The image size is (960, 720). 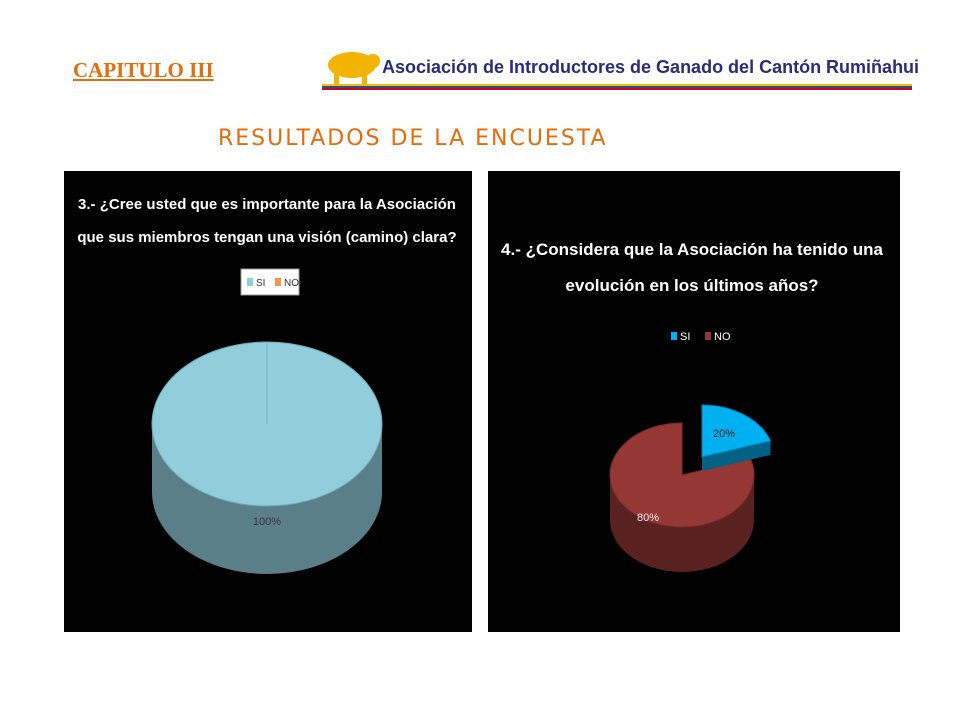 What do you see at coordinates (648, 518) in the screenshot?
I see `data-label-no: 80%` at bounding box center [648, 518].